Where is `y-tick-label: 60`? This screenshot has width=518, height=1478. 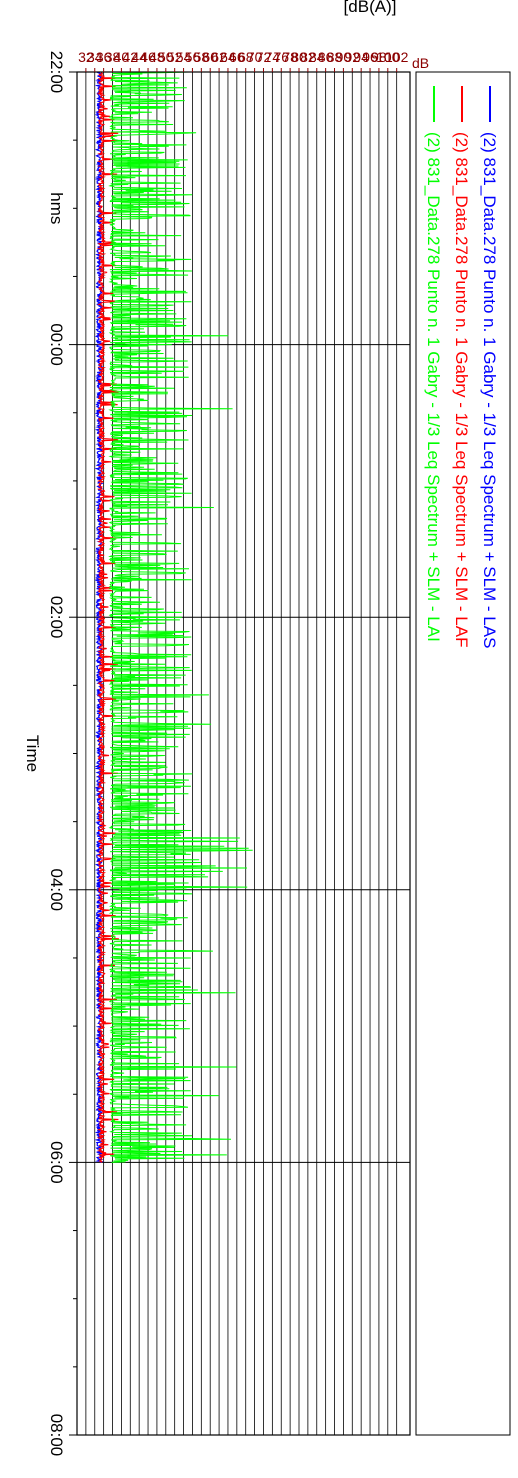 y-tick-label: 60 is located at coordinates (210, 57).